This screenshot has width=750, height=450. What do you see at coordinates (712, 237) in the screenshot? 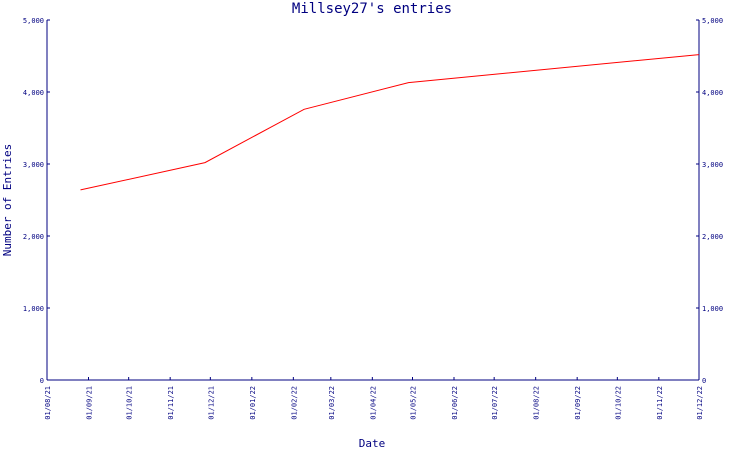
I see `y-tick-label-right: 2,000` at bounding box center [712, 237].